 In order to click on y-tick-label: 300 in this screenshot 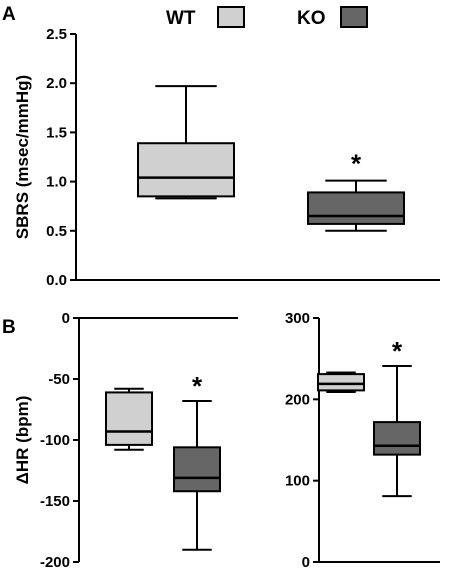, I will do `click(297, 318)`.